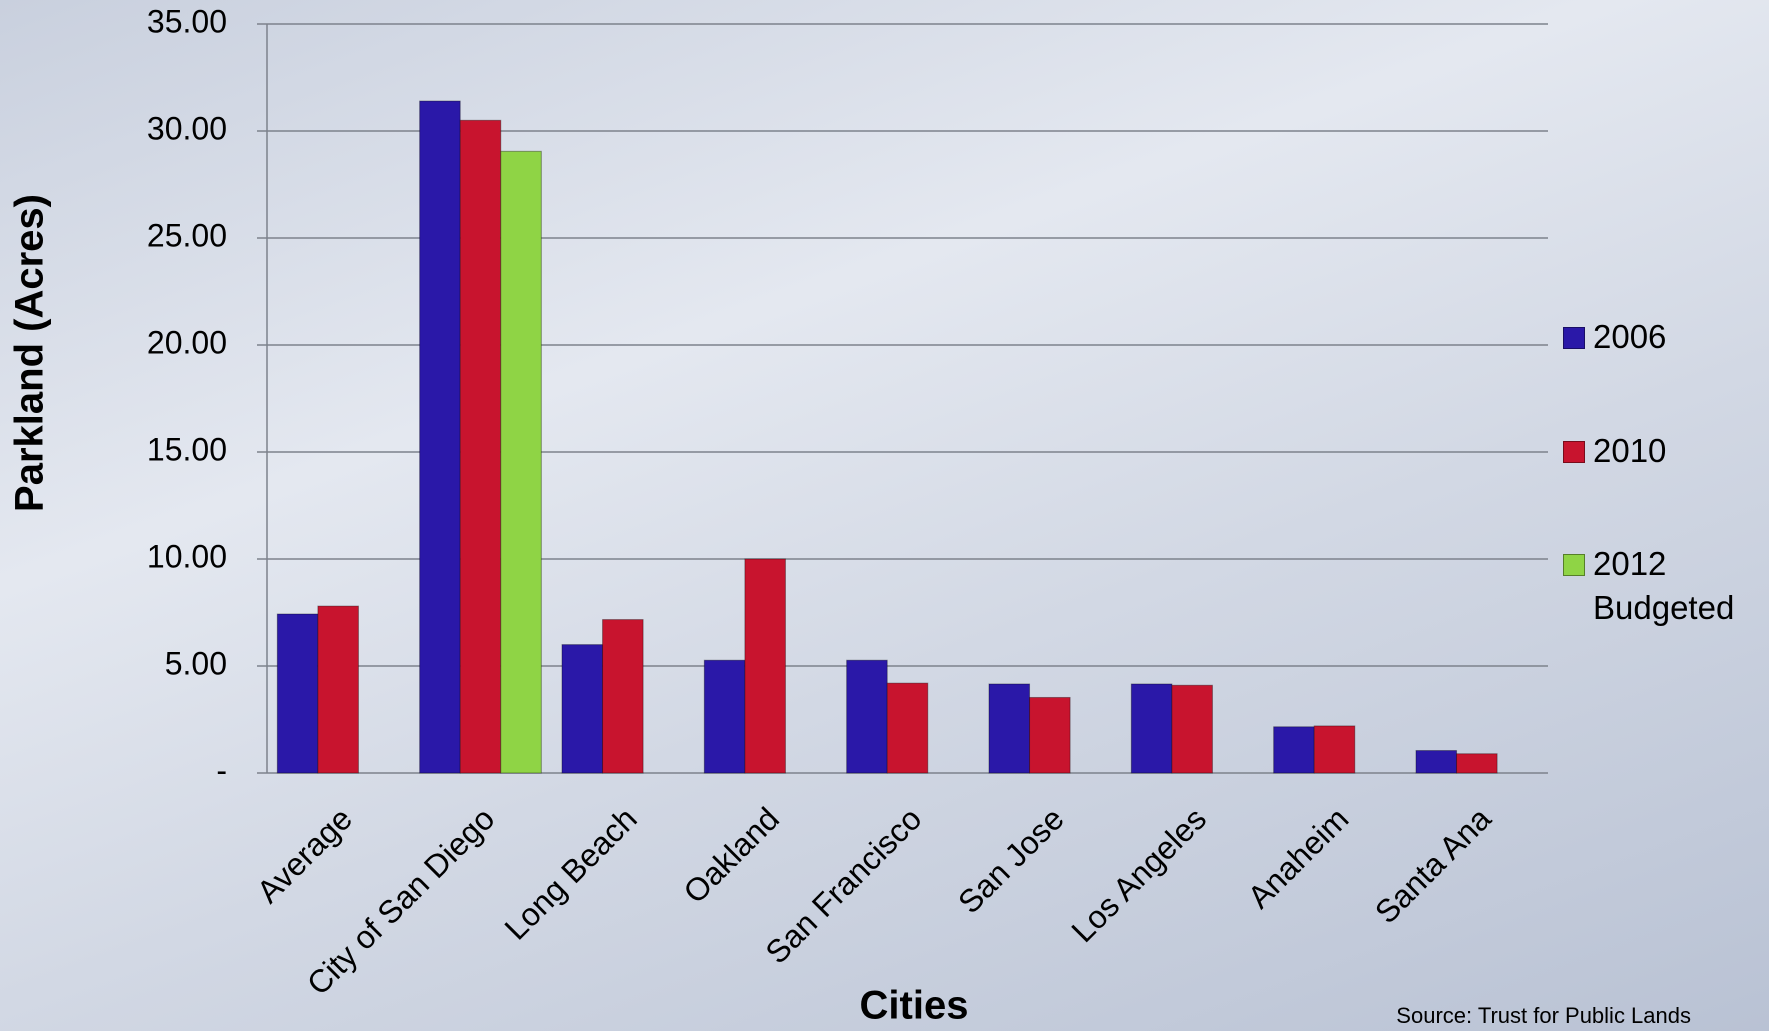 This screenshot has width=1769, height=1031. Describe the element at coordinates (187, 21) in the screenshot. I see `y-tick-label: 35.00` at that location.